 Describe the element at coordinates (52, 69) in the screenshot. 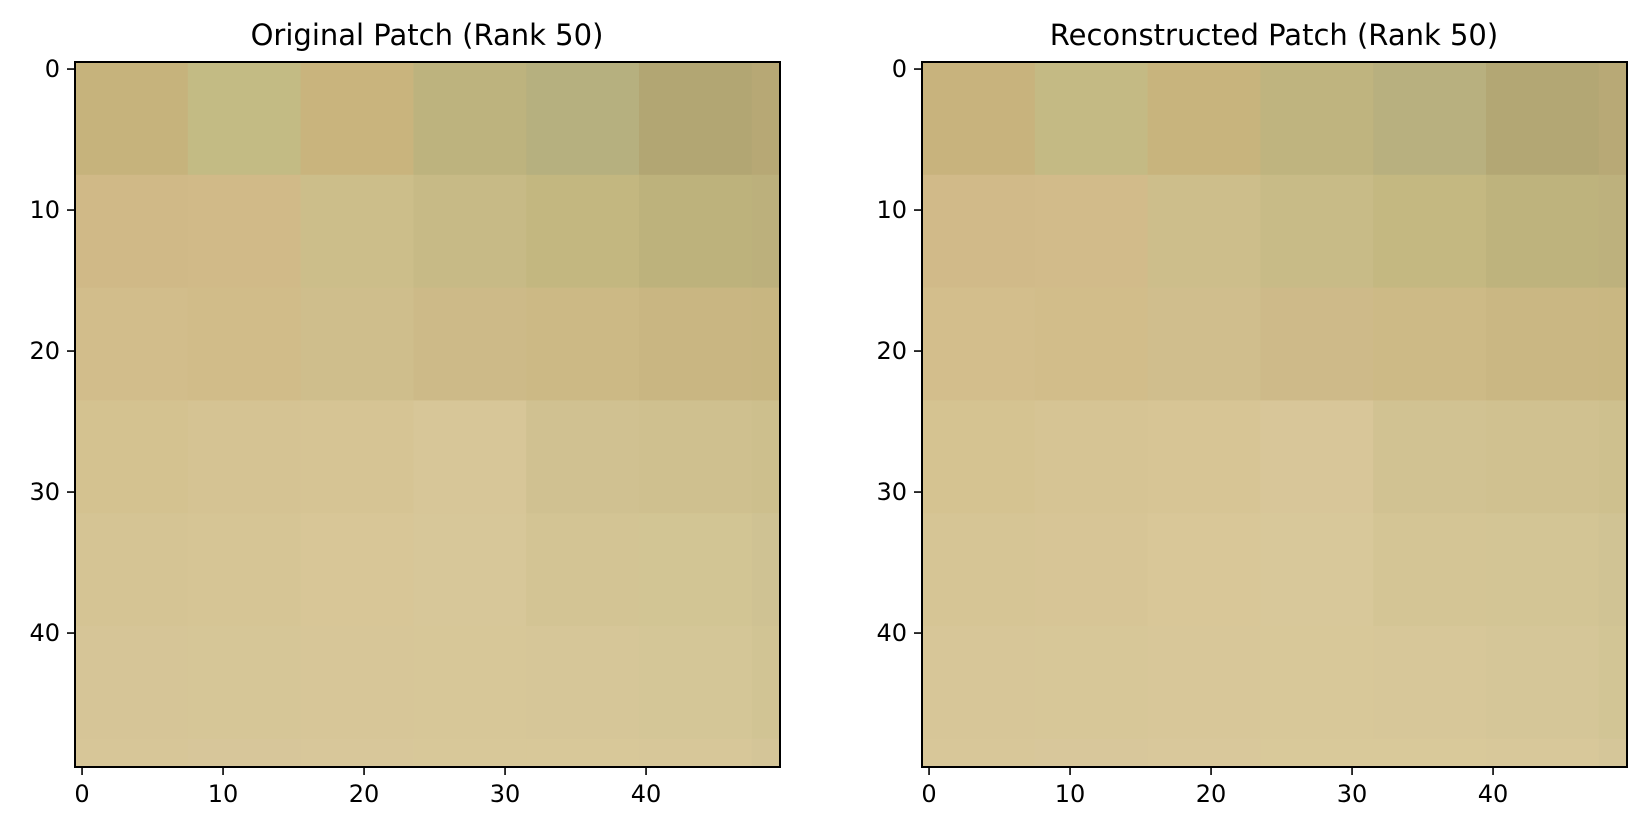

I see `y-tick-label: 0` at that location.